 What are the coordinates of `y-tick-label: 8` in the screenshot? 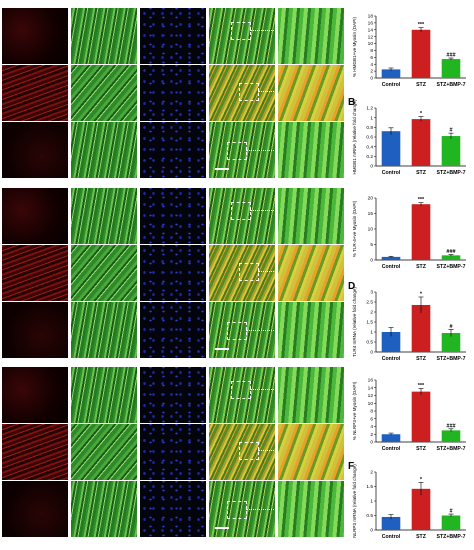 It's located at (371, 412).